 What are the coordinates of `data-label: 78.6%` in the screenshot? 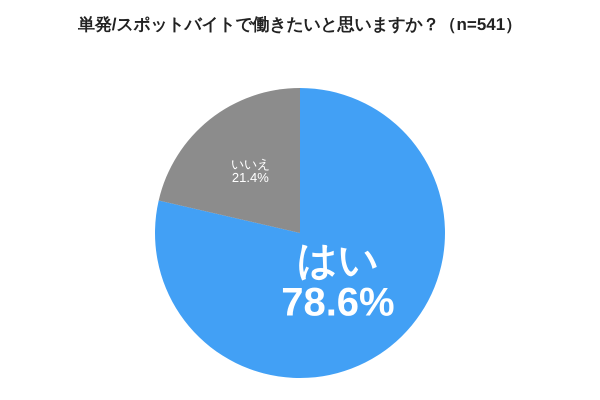 It's located at (338, 302).